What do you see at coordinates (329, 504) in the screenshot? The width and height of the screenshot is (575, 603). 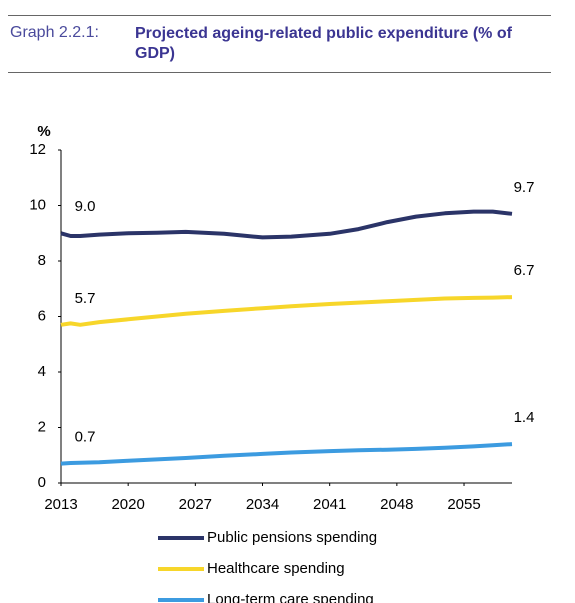 I see `x-tick-label: 2041` at bounding box center [329, 504].